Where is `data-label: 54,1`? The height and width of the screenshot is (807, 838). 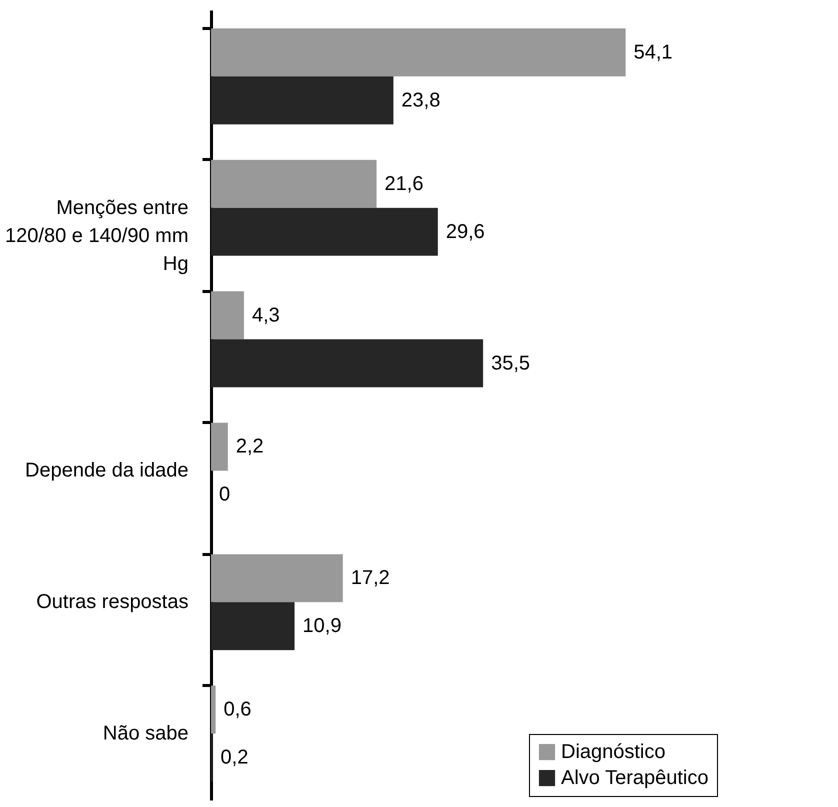
data-label: 54,1 is located at coordinates (653, 52).